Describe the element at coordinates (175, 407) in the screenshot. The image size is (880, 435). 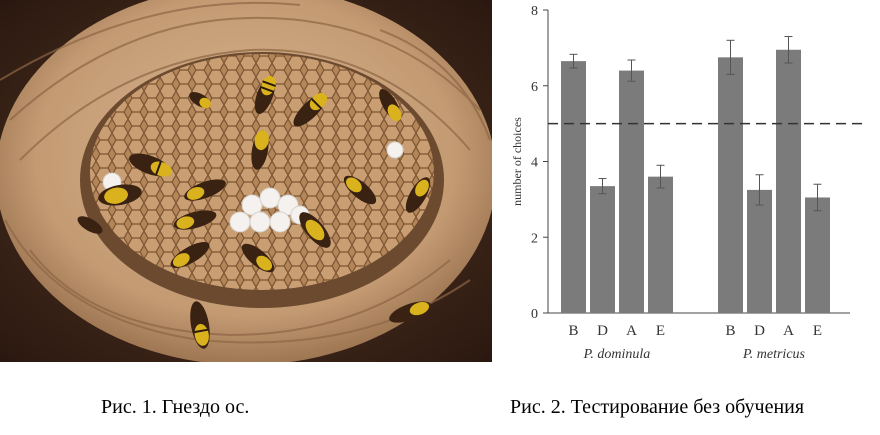
I see `figure-1-caption: Рис. 1. Гнездо ос.` at that location.